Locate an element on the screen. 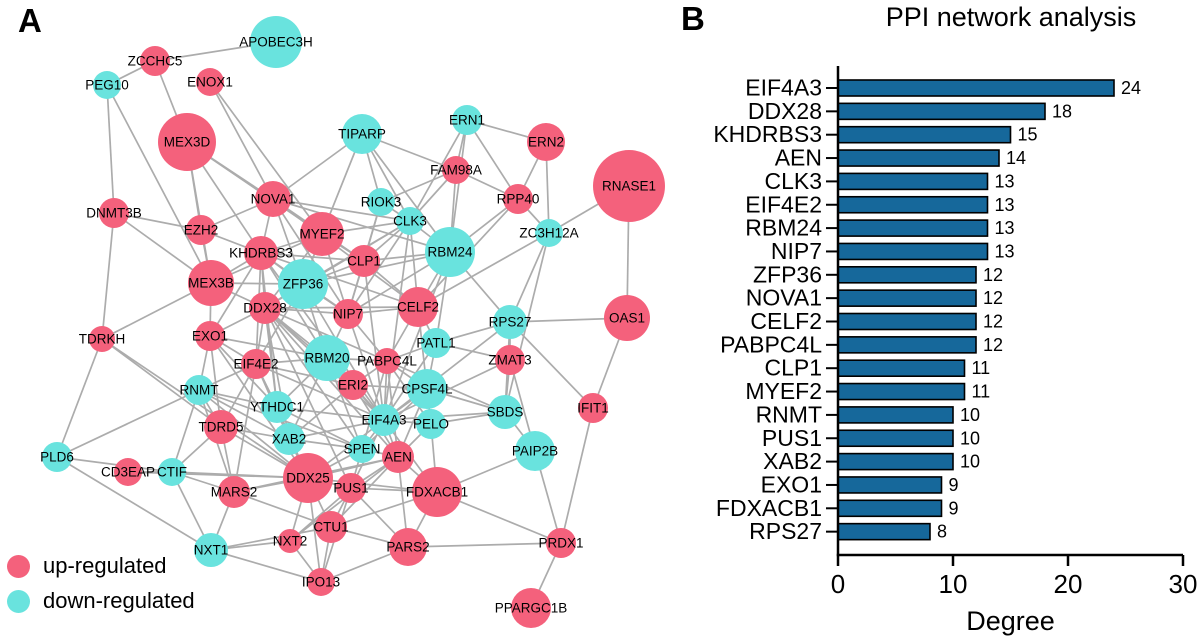  bar-CELF2 is located at coordinates (907, 321).